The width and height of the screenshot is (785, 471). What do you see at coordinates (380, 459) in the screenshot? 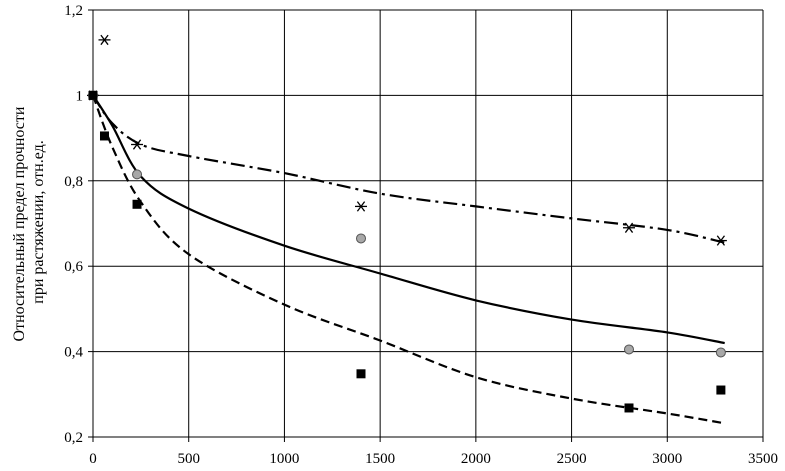
I see `x-tick-label: 1500` at bounding box center [380, 459].